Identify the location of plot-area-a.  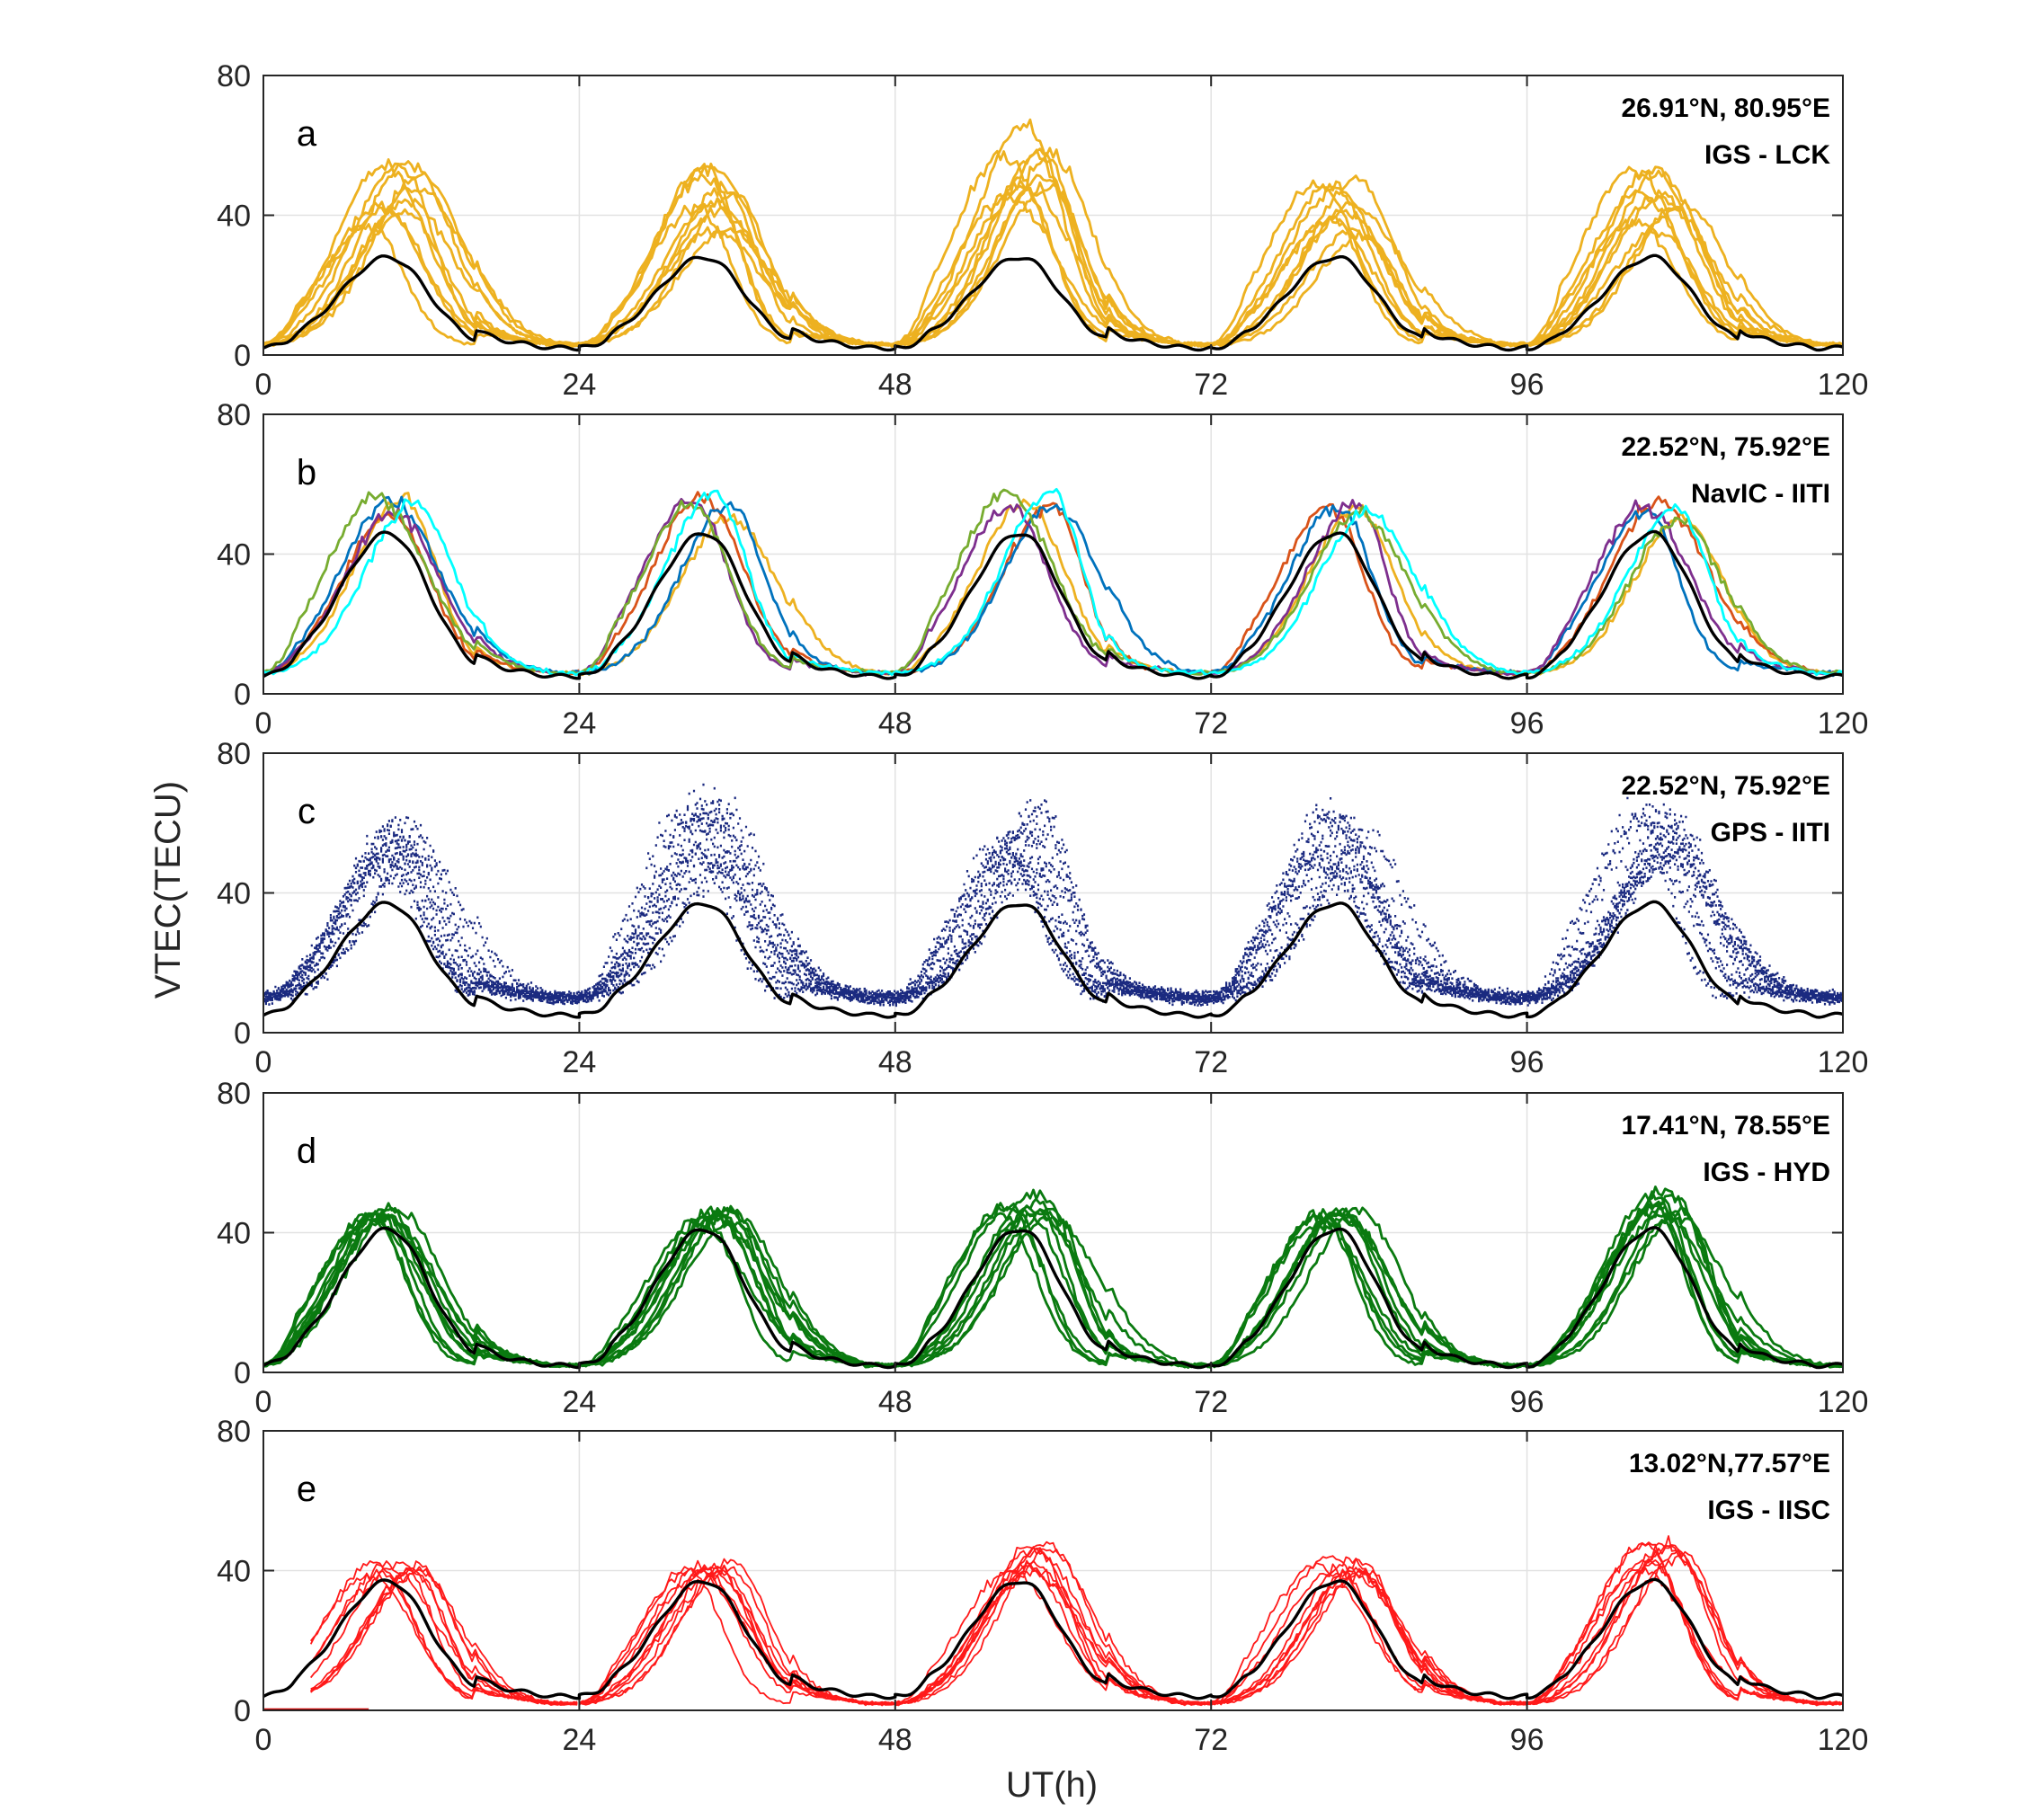
(1053, 235).